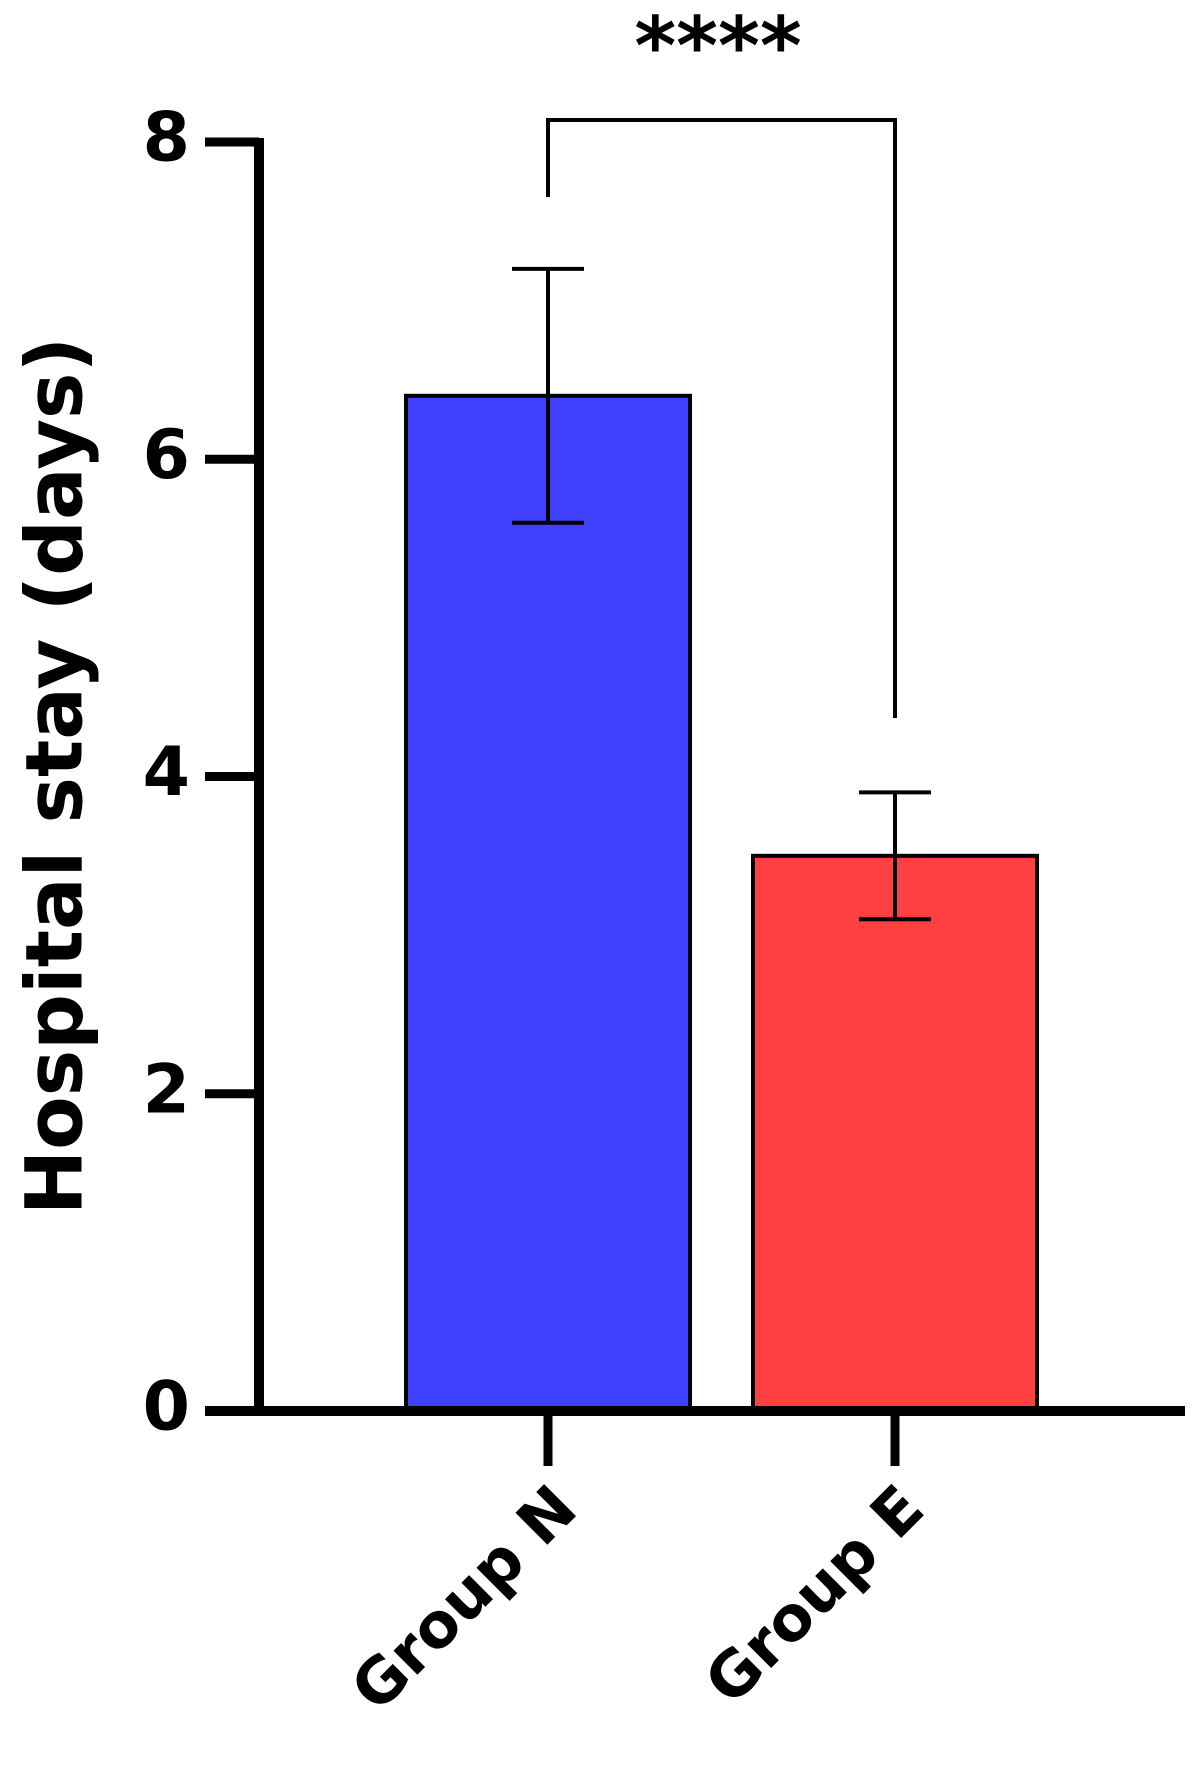  What do you see at coordinates (717, 46) in the screenshot?
I see `significance-label: ****` at bounding box center [717, 46].